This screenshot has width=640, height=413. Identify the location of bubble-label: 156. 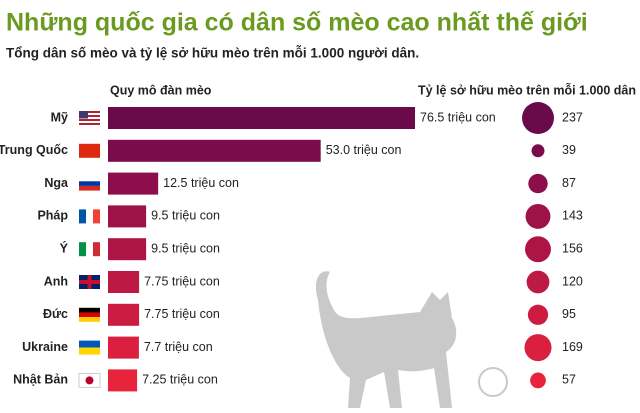
(572, 248).